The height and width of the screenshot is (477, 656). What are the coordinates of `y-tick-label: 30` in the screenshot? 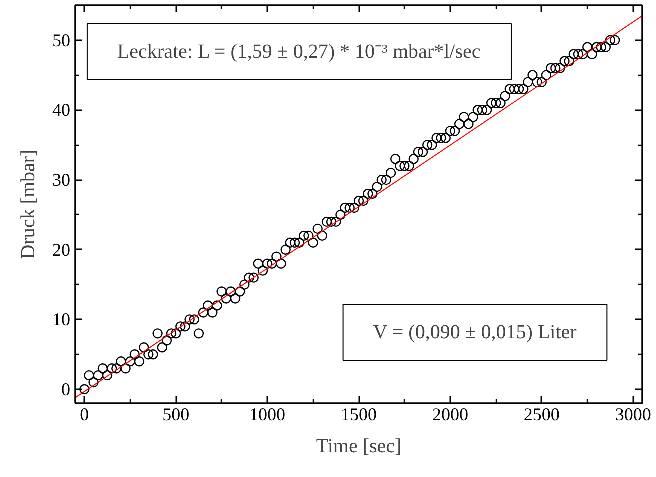 It's located at (61, 180).